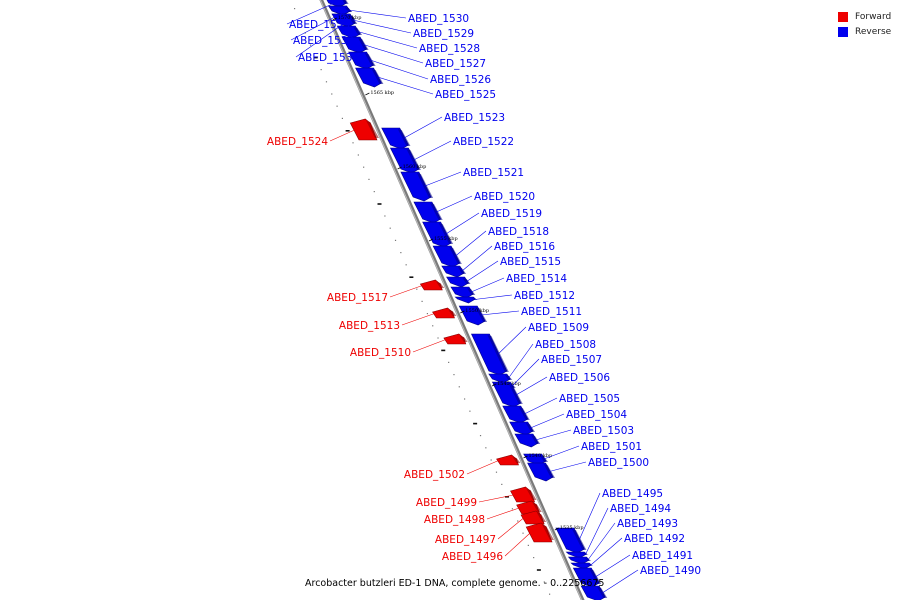 This screenshot has height=600, width=900. What do you see at coordinates (596, 415) in the screenshot?
I see `gene-label: ABED_1504` at bounding box center [596, 415].